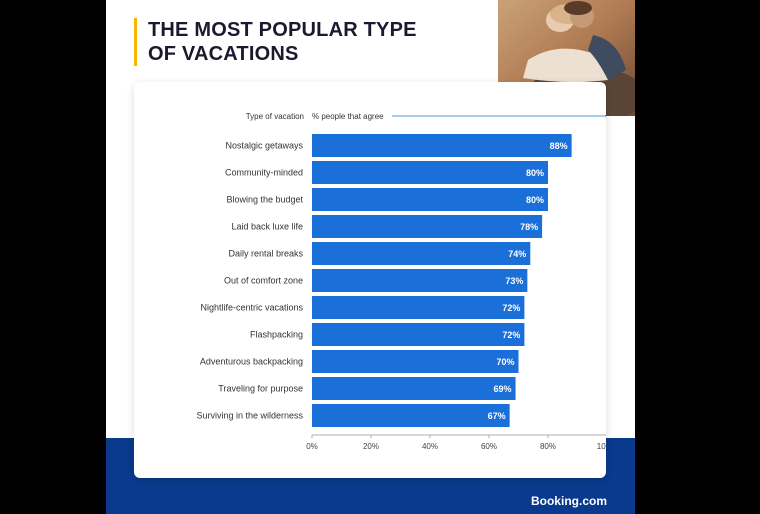 The height and width of the screenshot is (514, 760). Describe the element at coordinates (251, 308) in the screenshot. I see `category-label: Nightlife-centric vacations` at that location.